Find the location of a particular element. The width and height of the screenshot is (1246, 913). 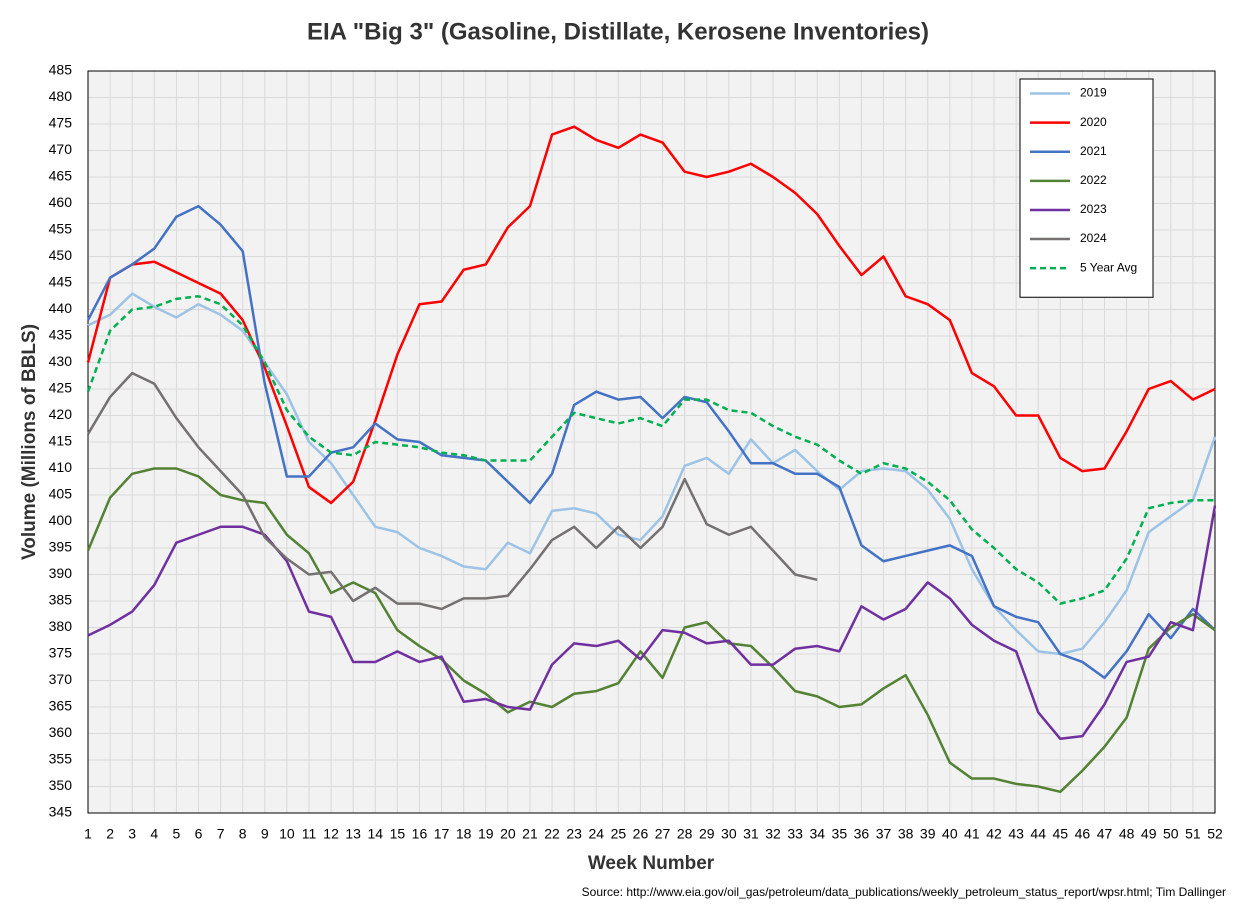

x-tick-label: 26 is located at coordinates (641, 834).